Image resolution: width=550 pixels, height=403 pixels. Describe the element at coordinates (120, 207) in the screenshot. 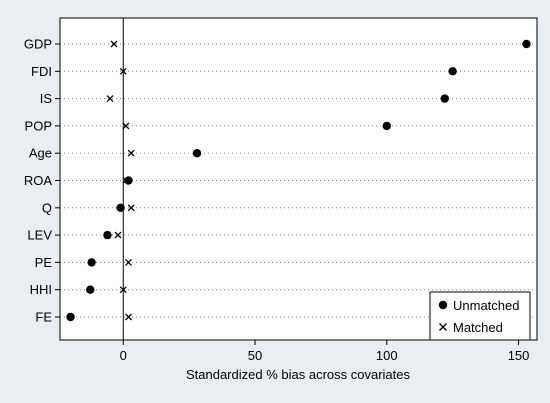

I see `point-unmatched-q` at that location.